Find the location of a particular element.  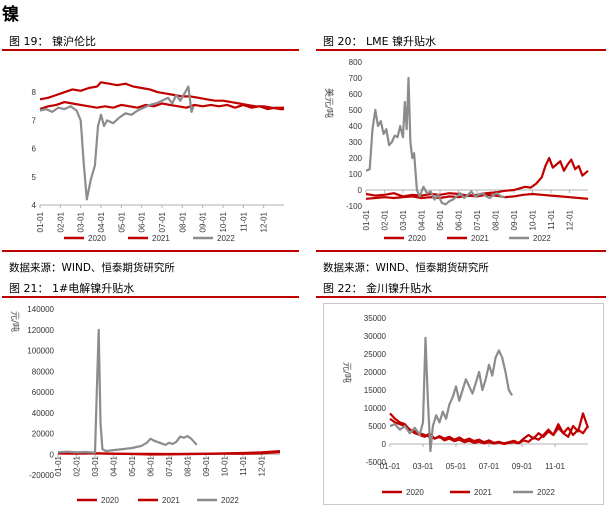

y-tick-label: 100 is located at coordinates (356, 174).